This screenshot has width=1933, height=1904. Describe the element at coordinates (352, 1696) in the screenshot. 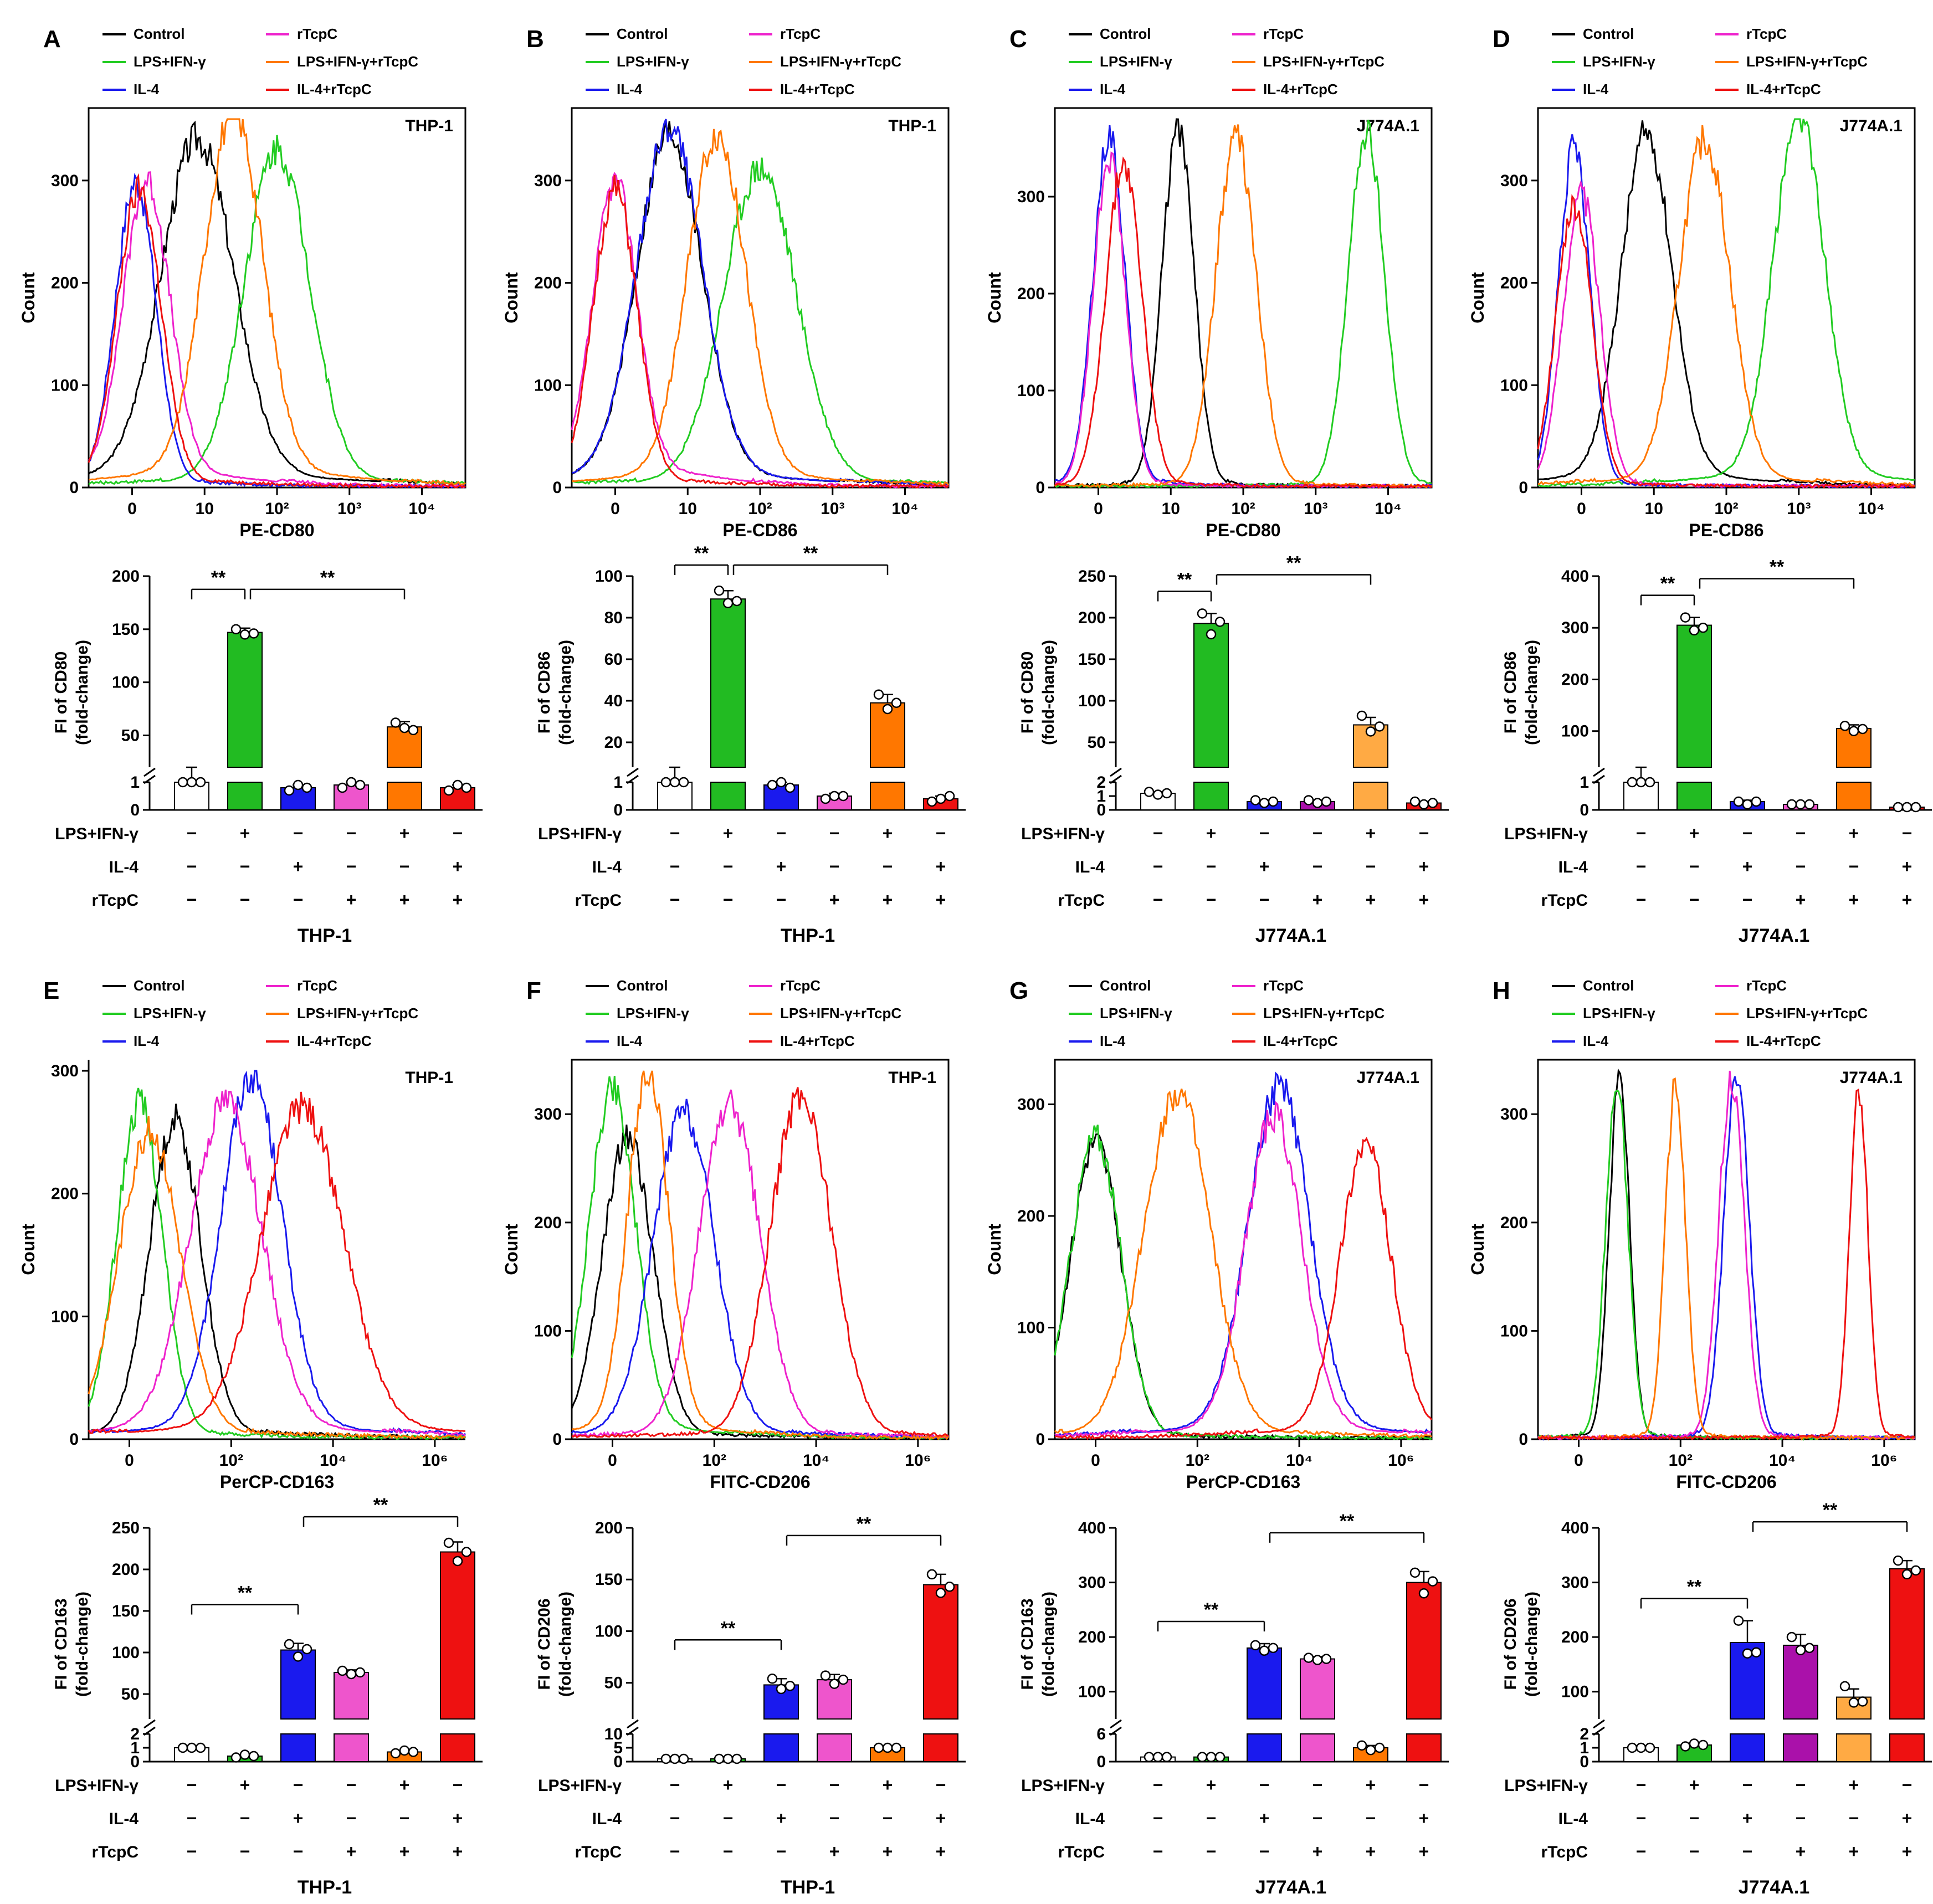

I see `bar-rtcpc` at that location.